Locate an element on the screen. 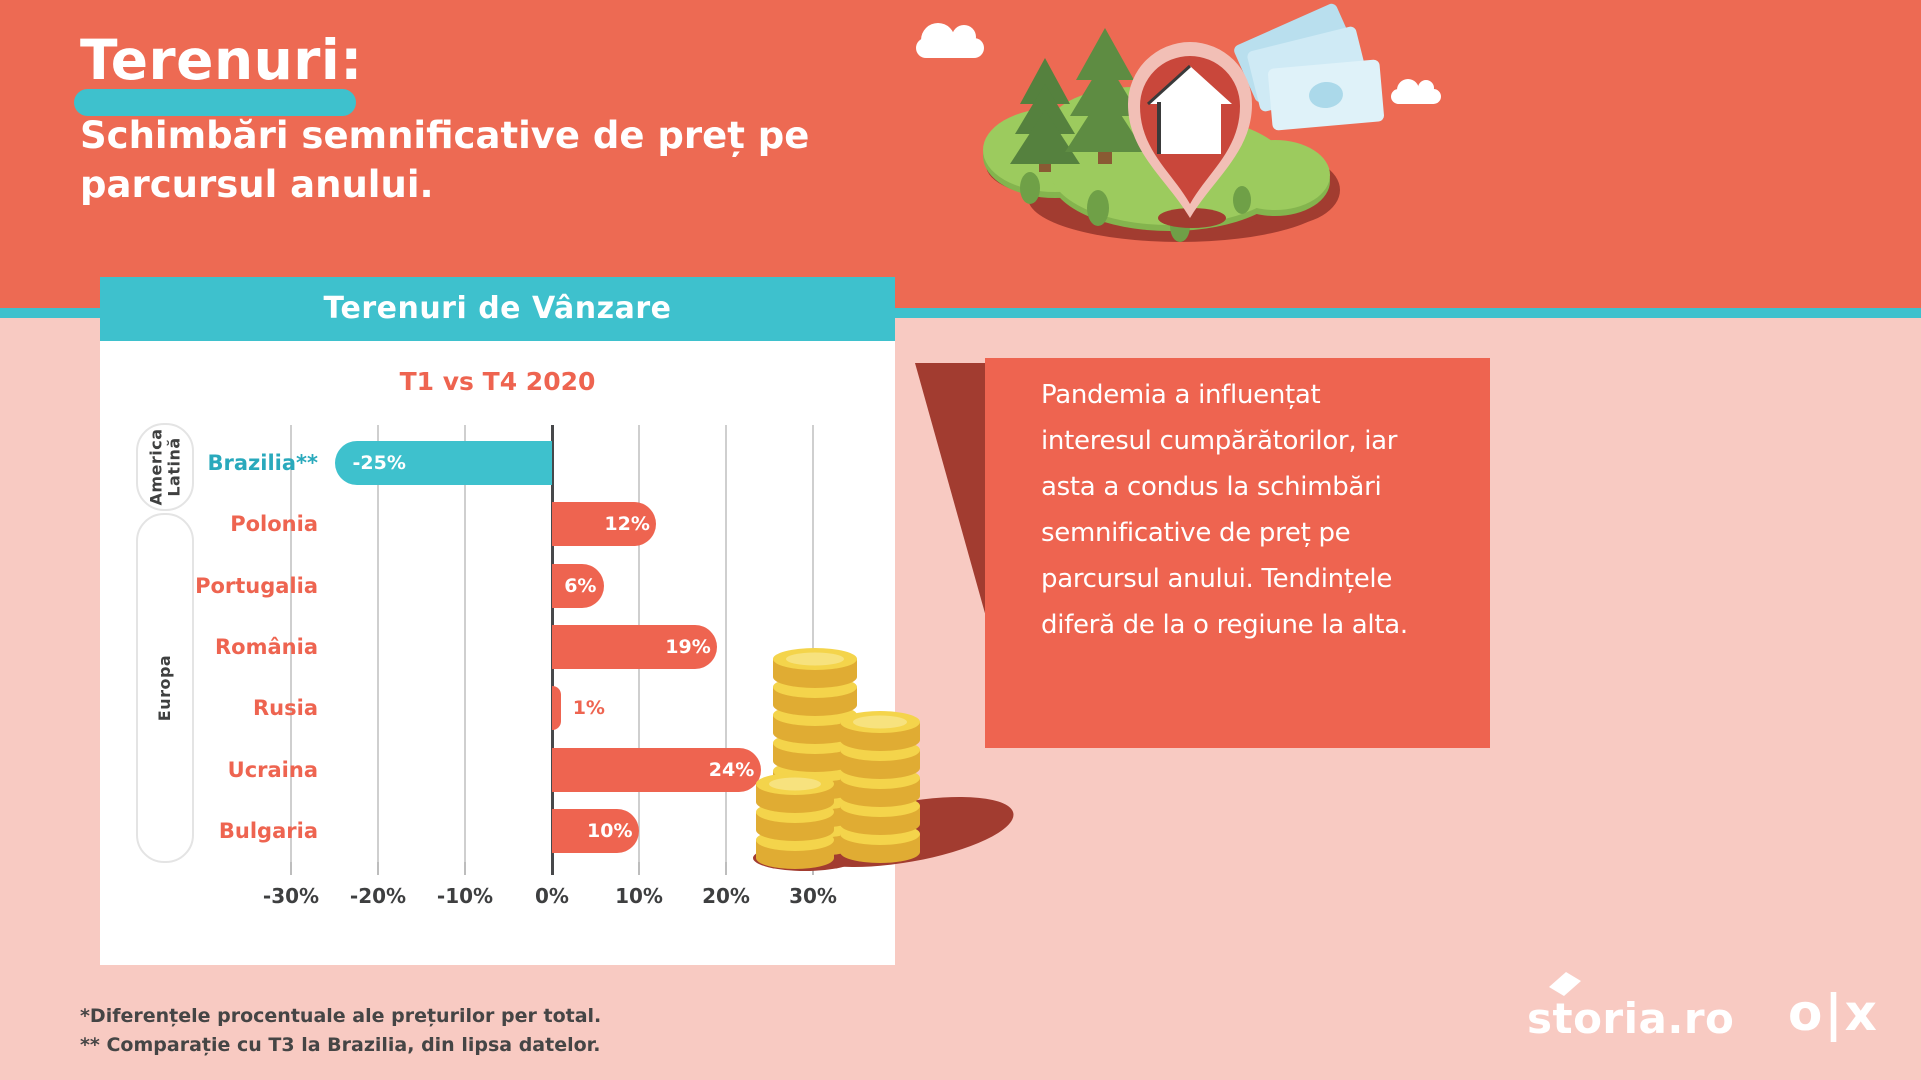 Image resolution: width=1921 pixels, height=1080 pixels. house-icon is located at coordinates (1189, 109).